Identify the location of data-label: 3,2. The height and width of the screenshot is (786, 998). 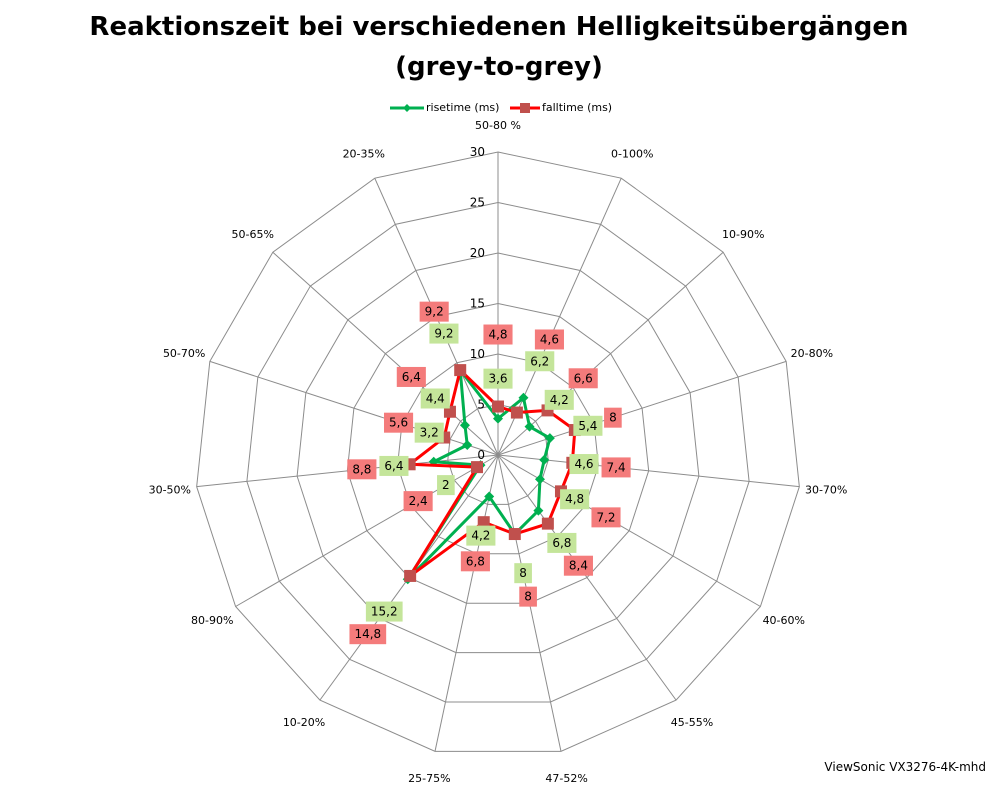
(429, 432).